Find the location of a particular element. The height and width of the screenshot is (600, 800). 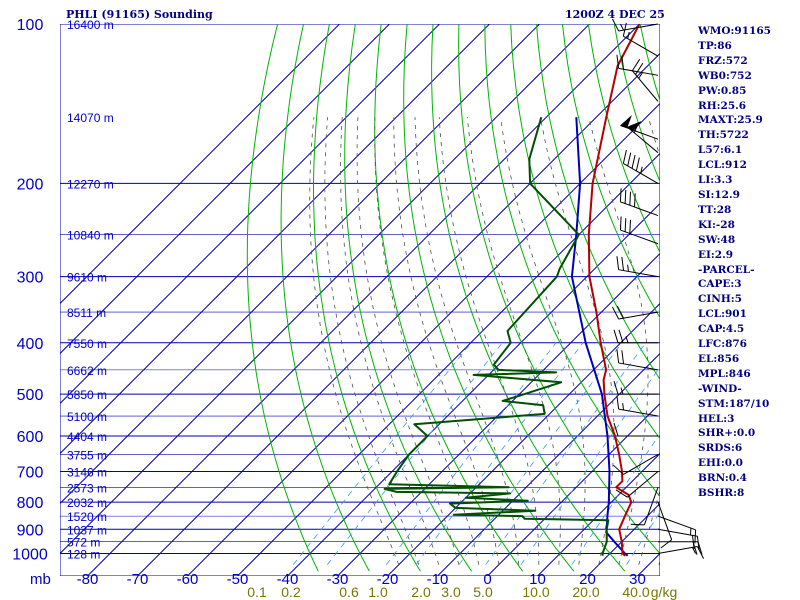

height-label: 16400 m is located at coordinates (90, 25).